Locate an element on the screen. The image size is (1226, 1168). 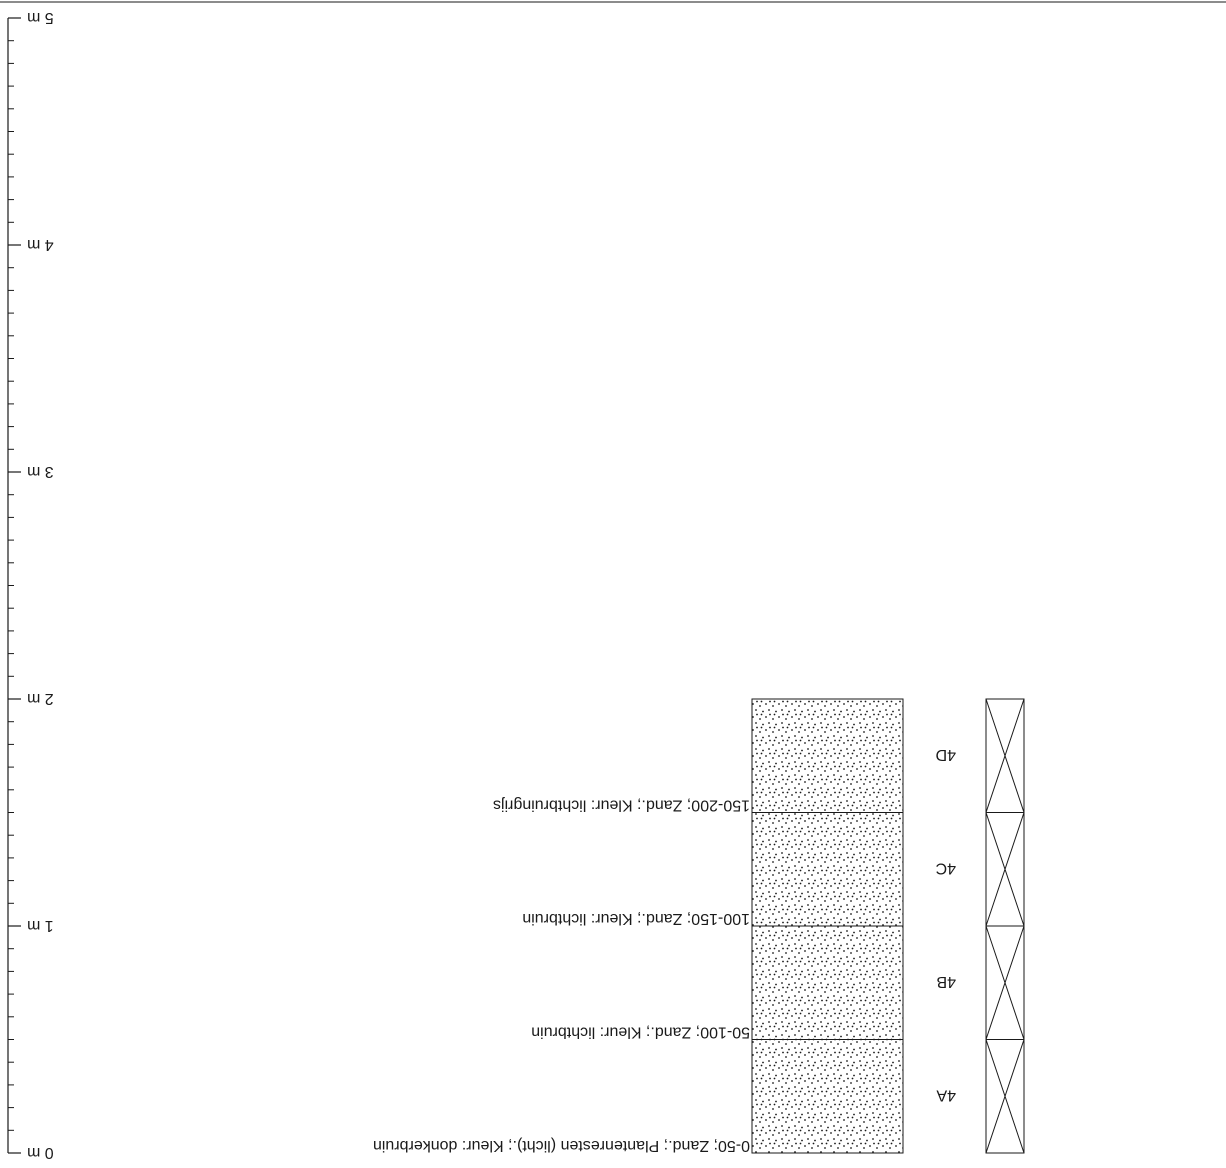
layer-code-label: 4C is located at coordinates (946, 867).